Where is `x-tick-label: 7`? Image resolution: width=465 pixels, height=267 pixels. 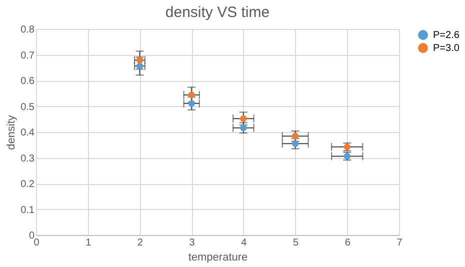 x-tick-label: 7 is located at coordinates (399, 243).